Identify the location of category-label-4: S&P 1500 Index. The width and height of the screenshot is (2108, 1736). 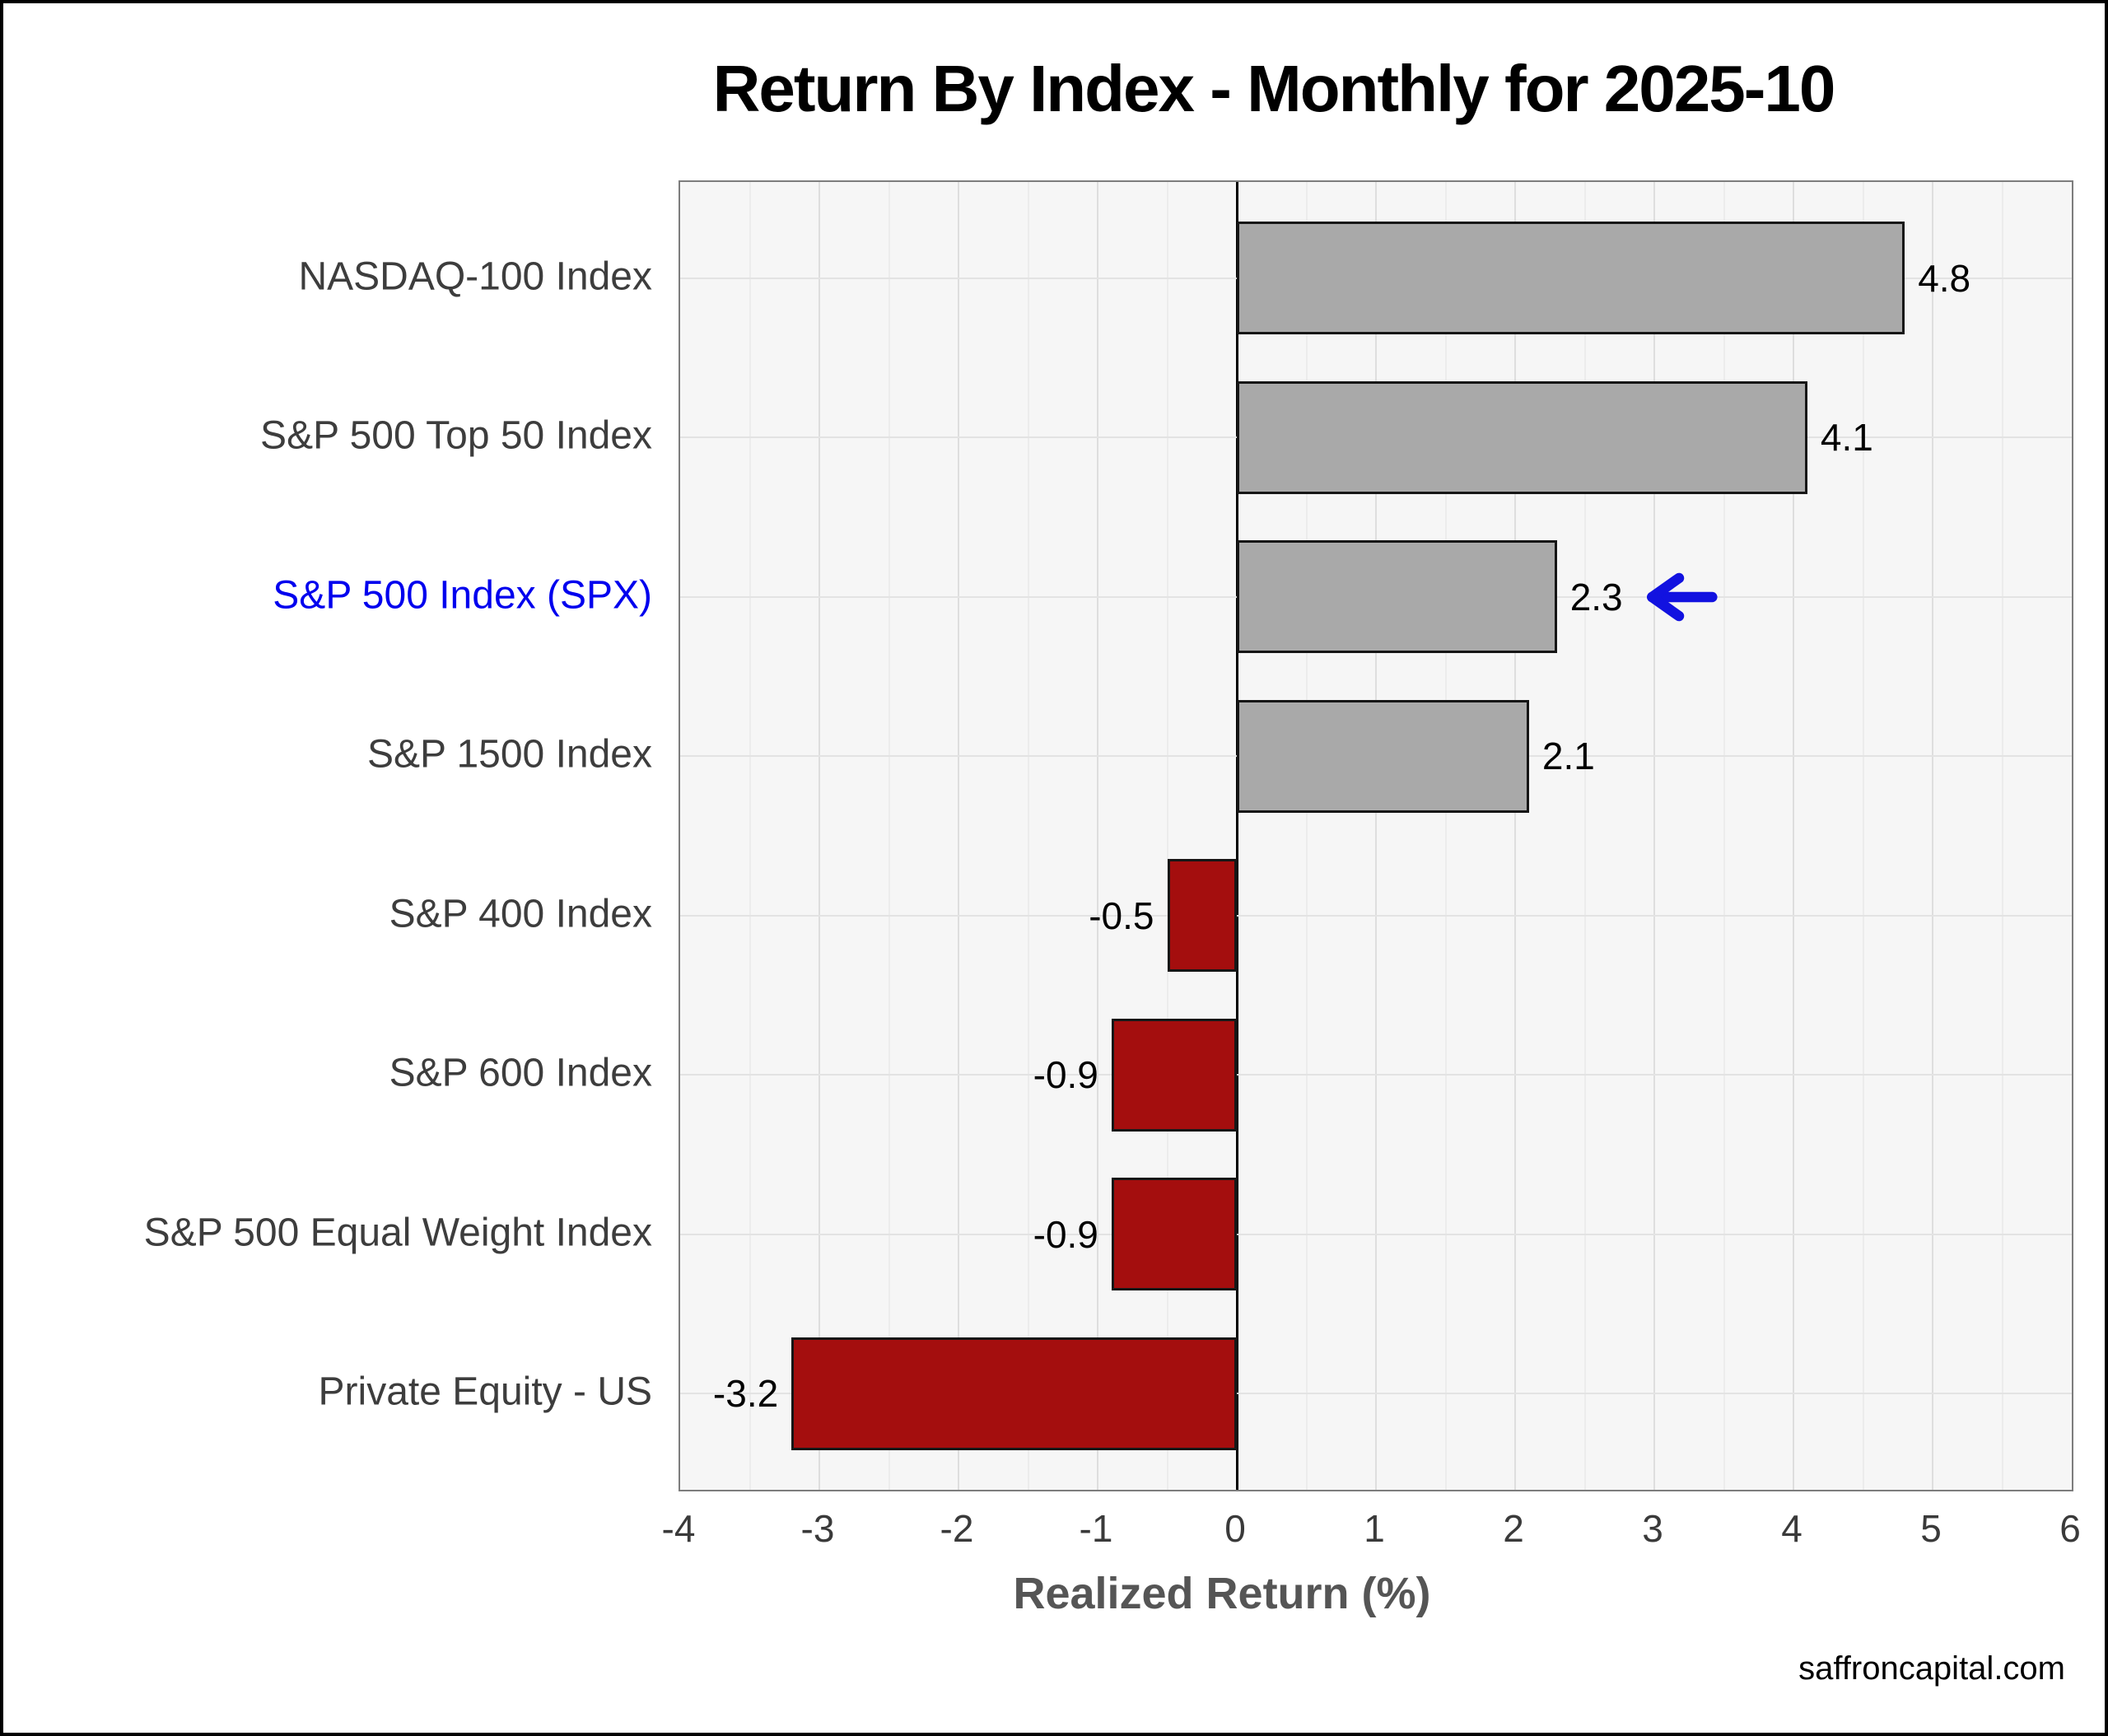
(509, 754).